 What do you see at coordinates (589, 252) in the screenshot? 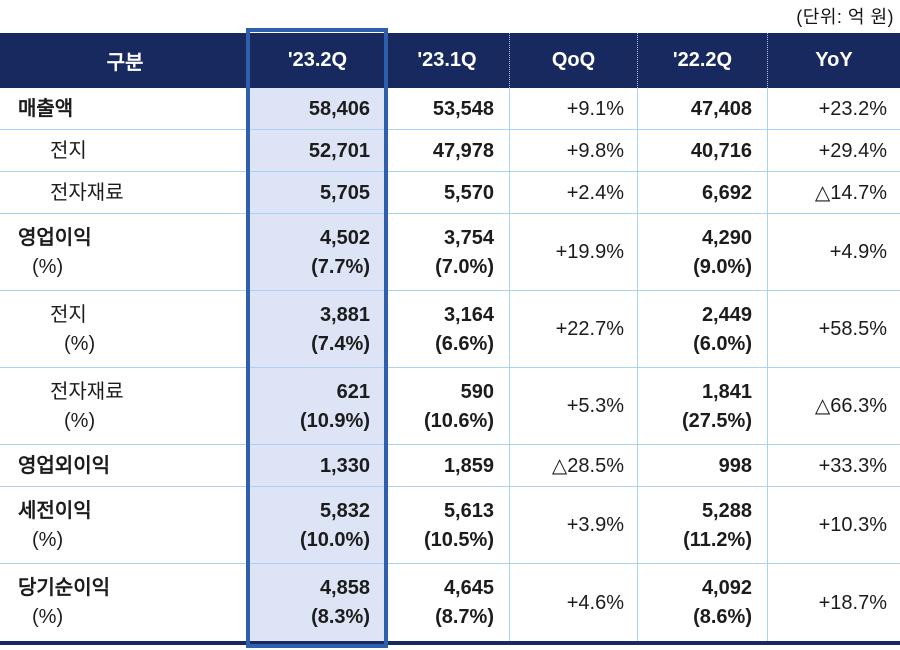
I see `value-qoq: +19.9%` at bounding box center [589, 252].